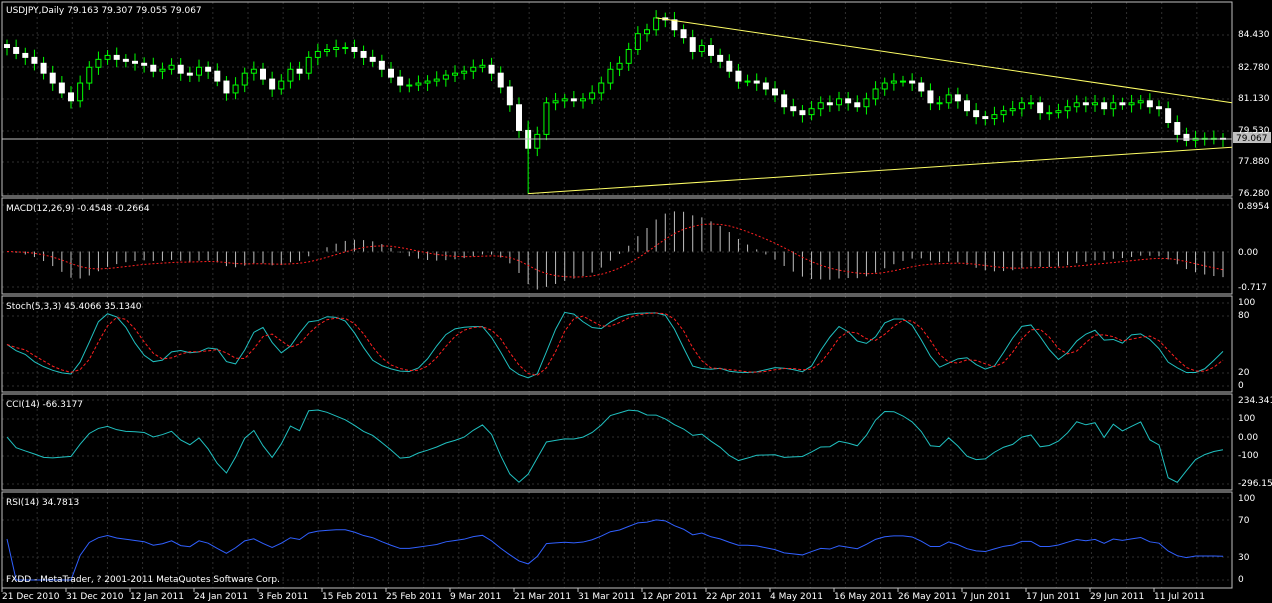 The image size is (1272, 603). What do you see at coordinates (927, 597) in the screenshot?
I see `x-tick-label: 26 May 2011` at bounding box center [927, 597].